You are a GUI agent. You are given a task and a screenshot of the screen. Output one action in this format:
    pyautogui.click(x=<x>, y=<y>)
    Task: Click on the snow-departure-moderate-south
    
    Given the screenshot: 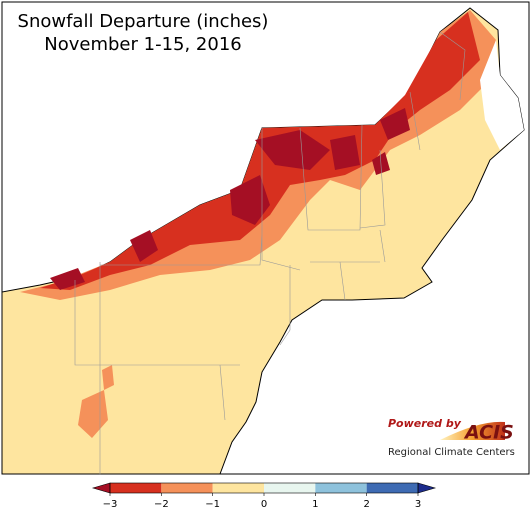 What is the action you would take?
    pyautogui.click(x=96, y=401)
    